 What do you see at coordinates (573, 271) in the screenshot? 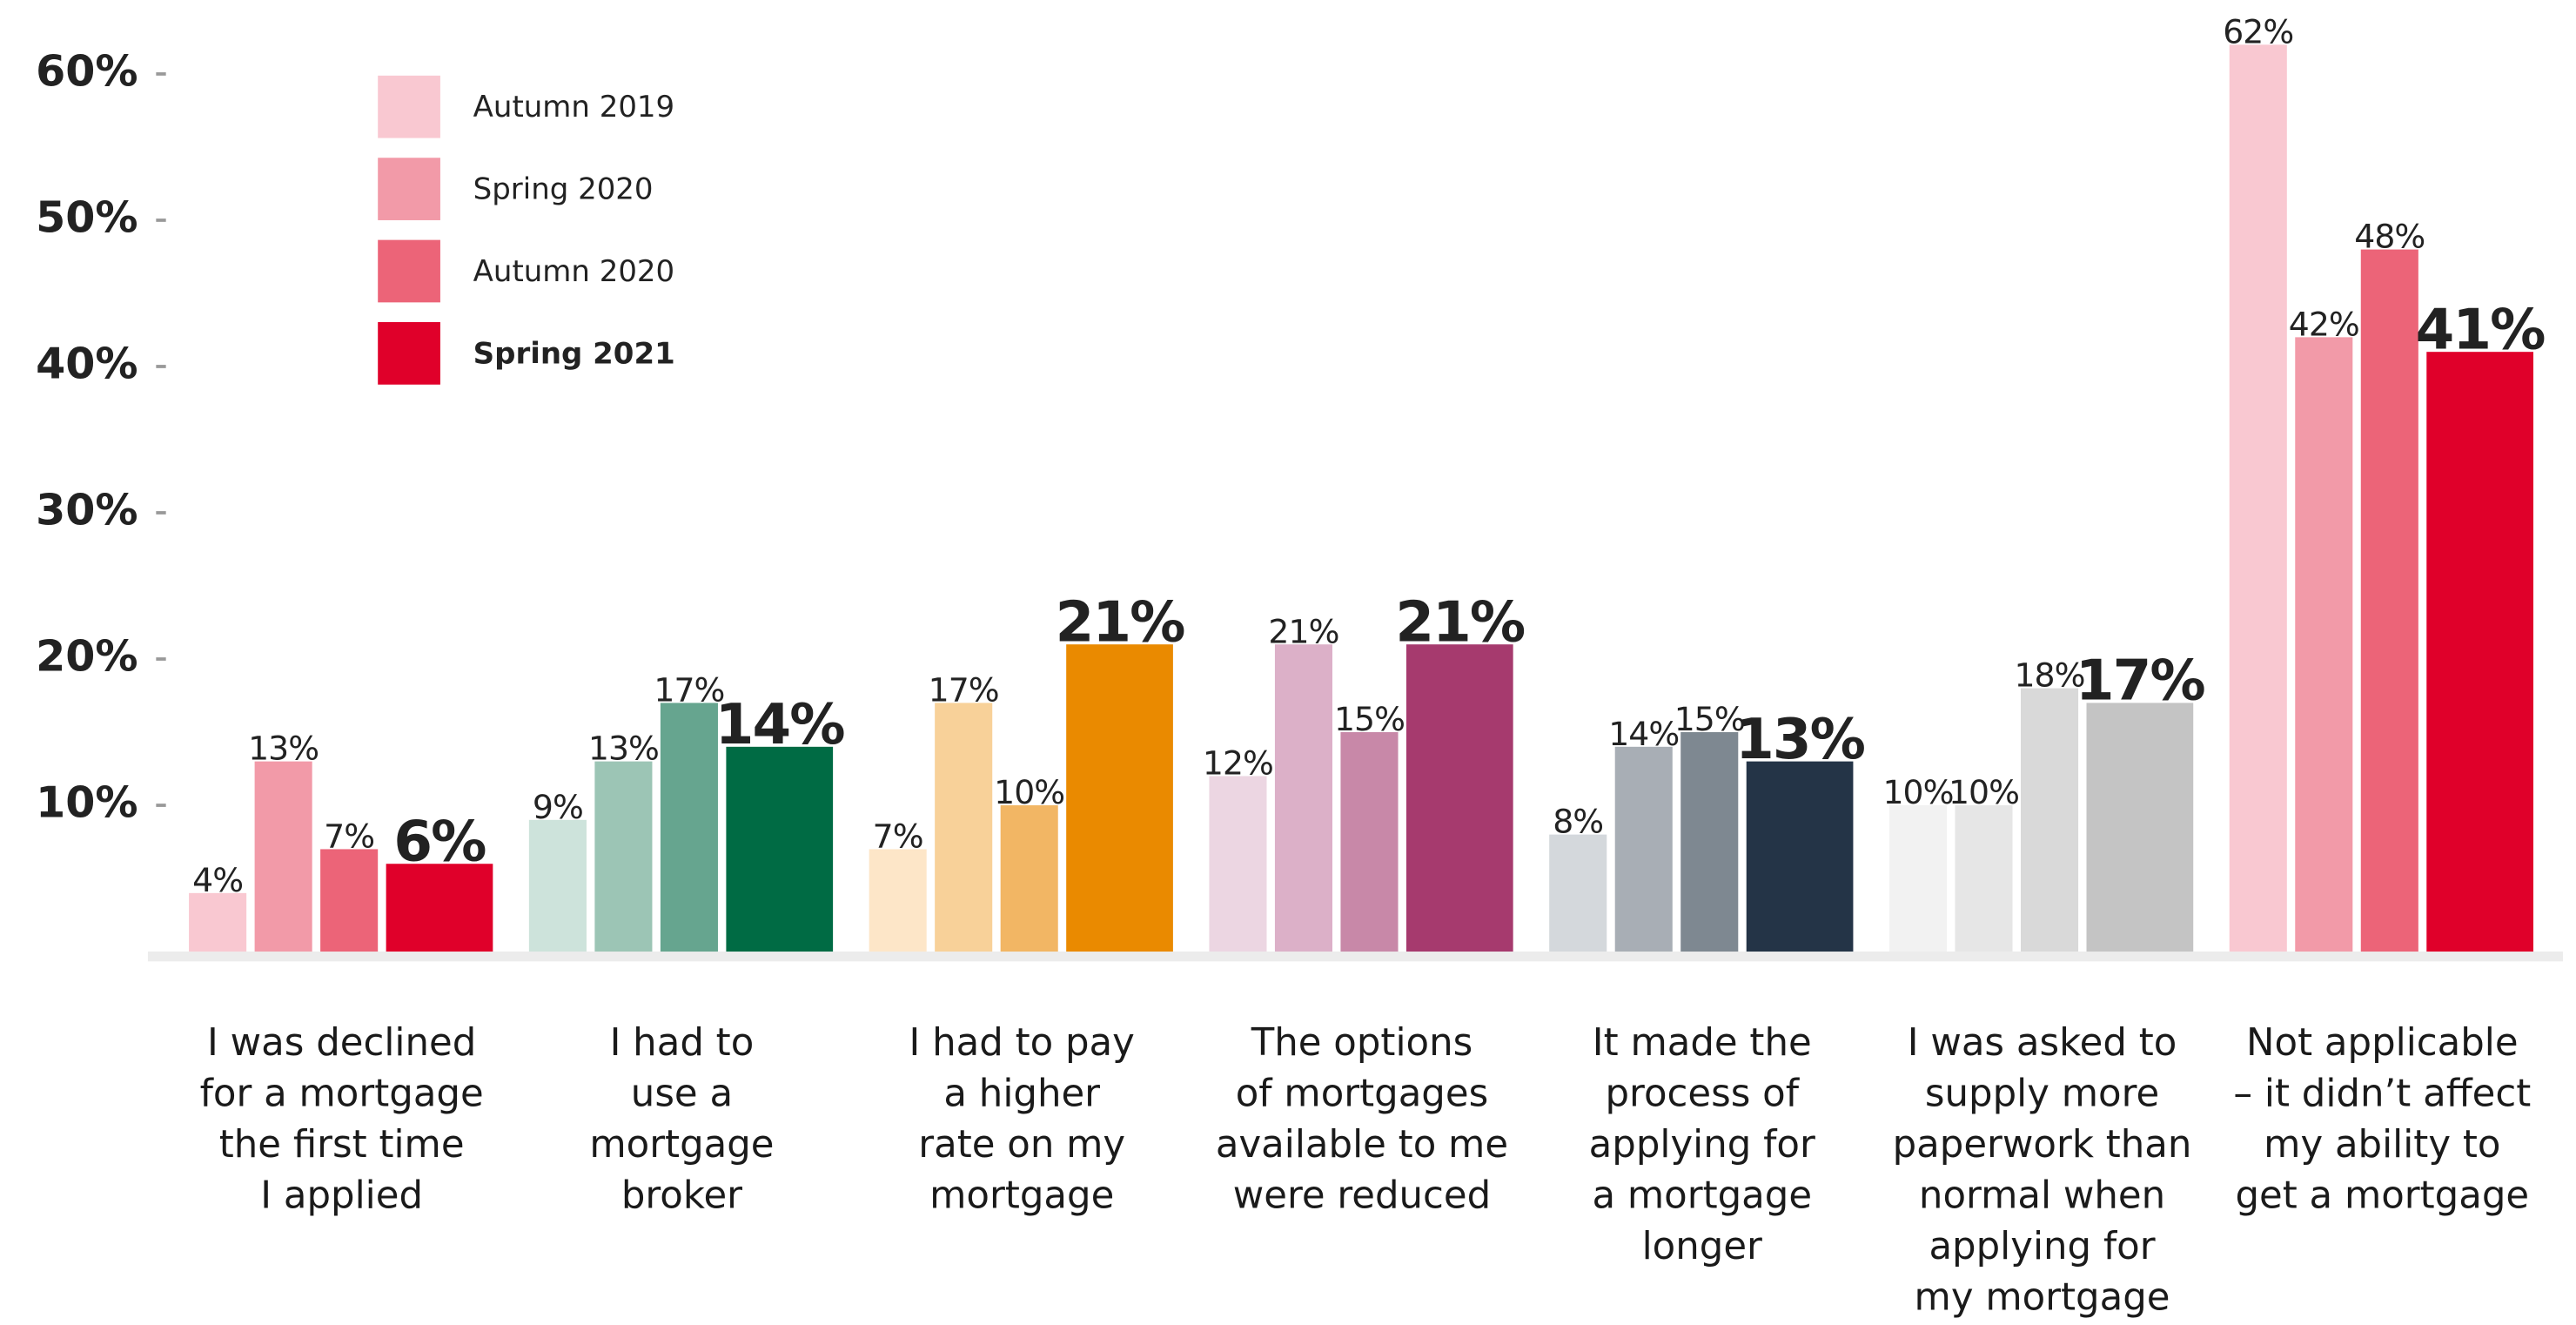
I see `legend-label: Autumn 2020` at bounding box center [573, 271].